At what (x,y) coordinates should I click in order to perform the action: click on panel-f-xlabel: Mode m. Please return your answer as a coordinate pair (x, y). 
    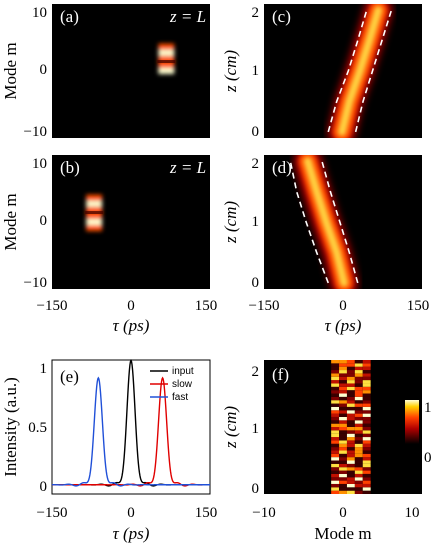
    Looking at the image, I should click on (342, 533).